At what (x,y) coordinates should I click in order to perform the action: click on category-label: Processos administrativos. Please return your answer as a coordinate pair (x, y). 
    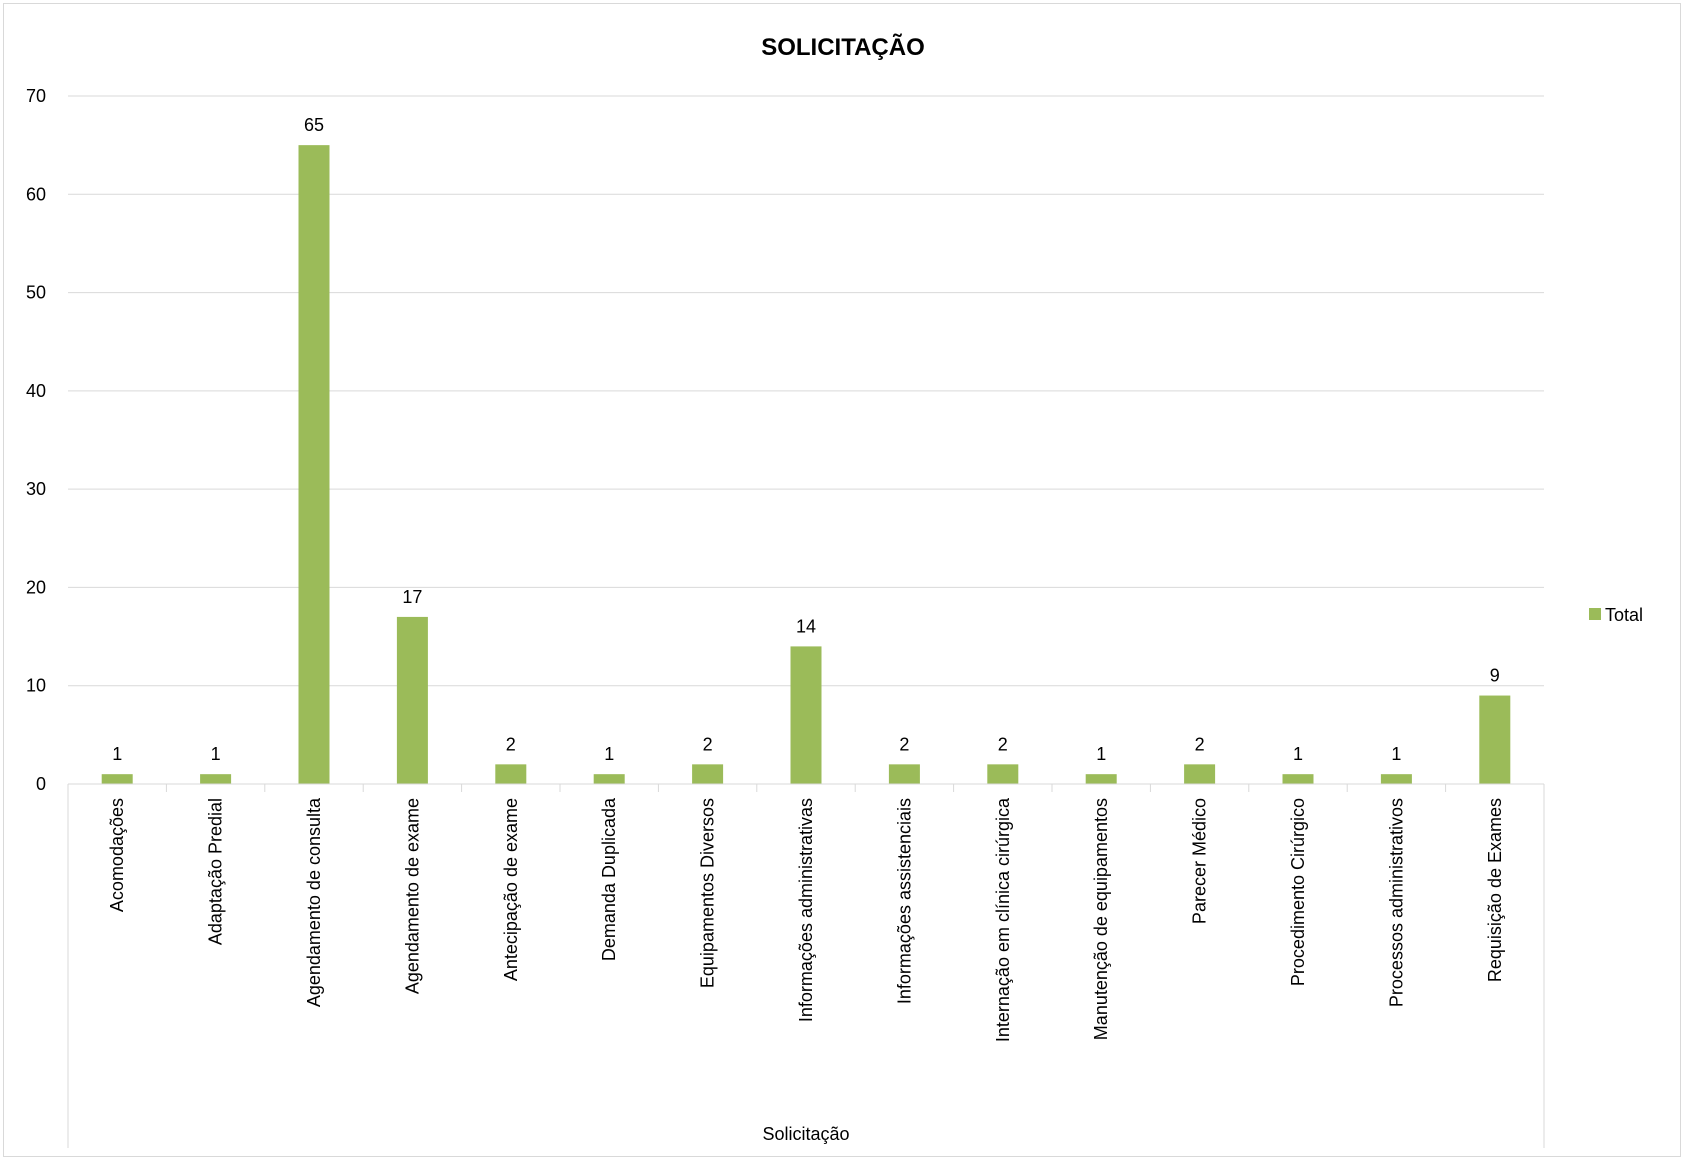
    Looking at the image, I should click on (1396, 902).